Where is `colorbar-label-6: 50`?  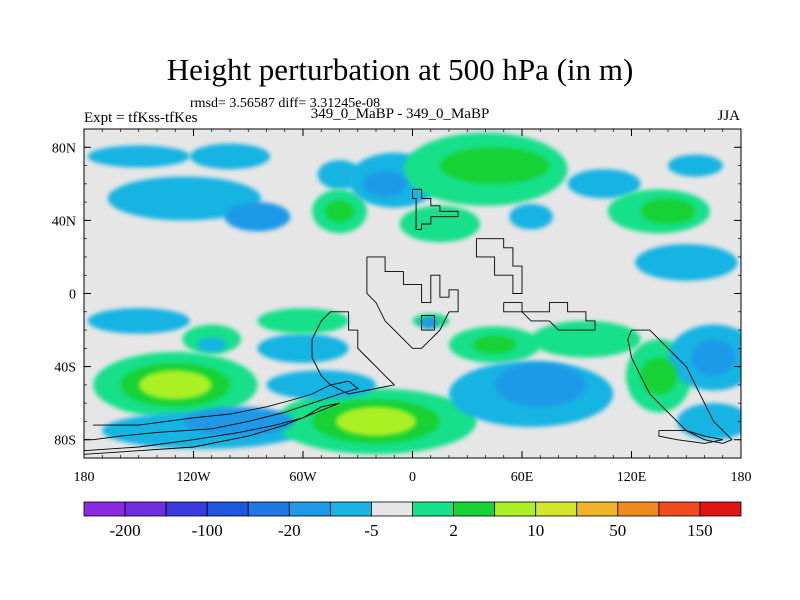 colorbar-label-6: 50 is located at coordinates (617, 530).